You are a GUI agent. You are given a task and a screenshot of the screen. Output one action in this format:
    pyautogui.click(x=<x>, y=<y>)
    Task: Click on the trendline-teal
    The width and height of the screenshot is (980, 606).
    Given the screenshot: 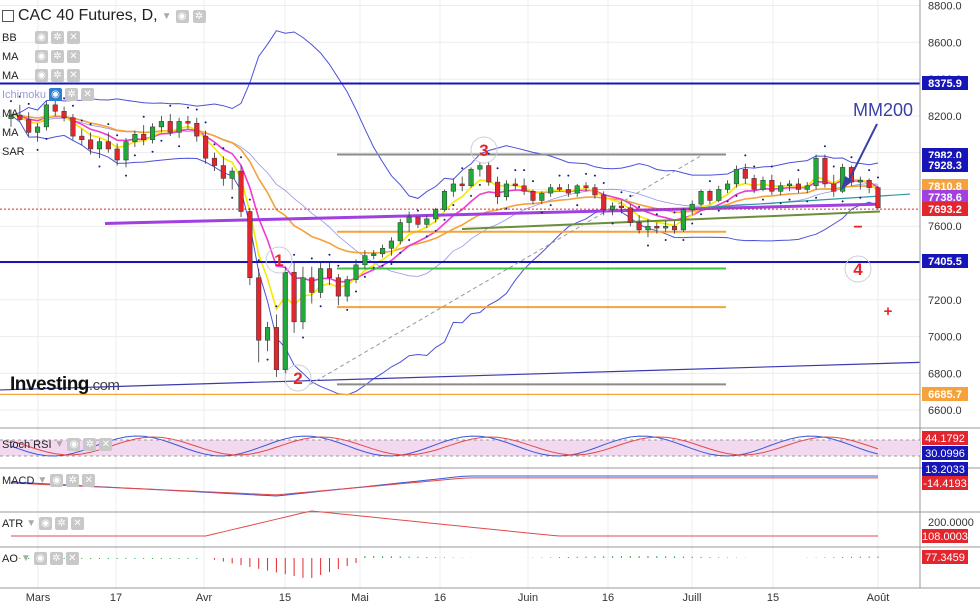 What is the action you would take?
    pyautogui.click(x=805, y=201)
    